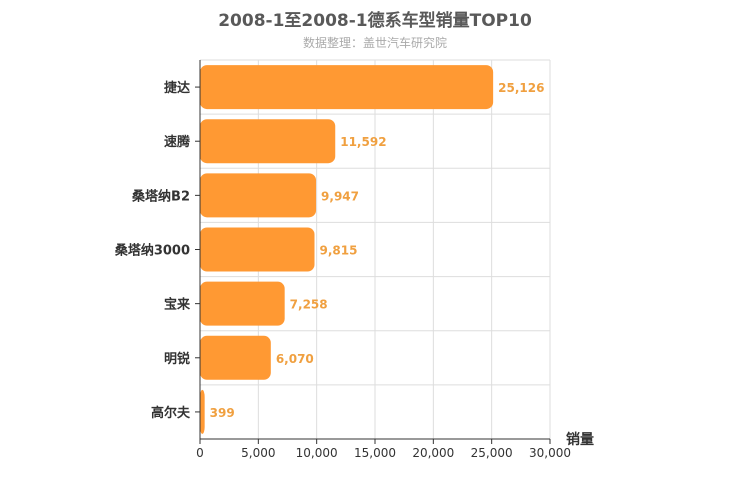 The width and height of the screenshot is (750, 500). I want to click on bar-value-label: 11,592, so click(363, 142).